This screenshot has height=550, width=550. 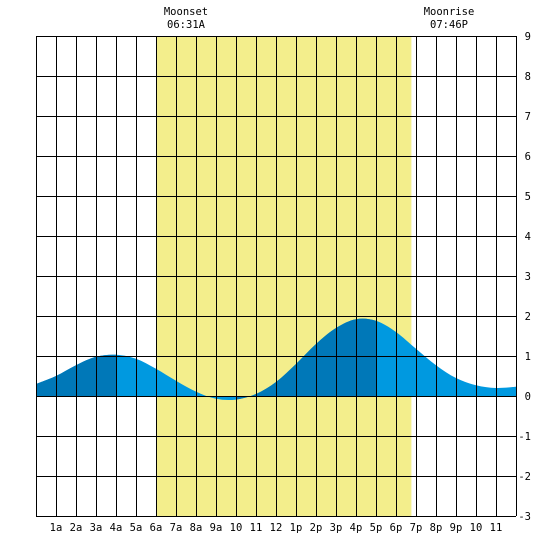 I want to click on x-tick-label: 3p, so click(x=336, y=528).